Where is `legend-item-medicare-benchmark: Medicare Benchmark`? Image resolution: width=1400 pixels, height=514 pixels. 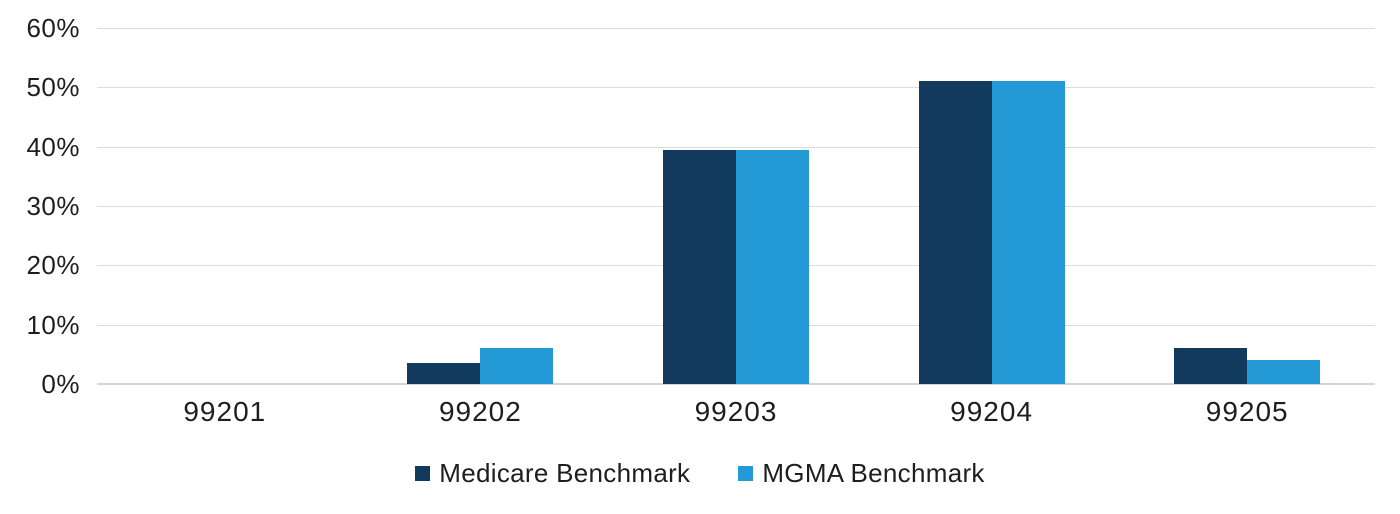
legend-item-medicare-benchmark: Medicare Benchmark is located at coordinates (552, 473).